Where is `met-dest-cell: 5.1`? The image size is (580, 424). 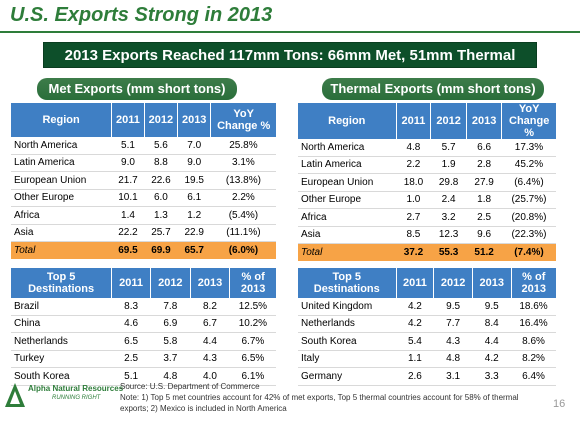
met-dest-cell: 5.1 is located at coordinates (131, 376).